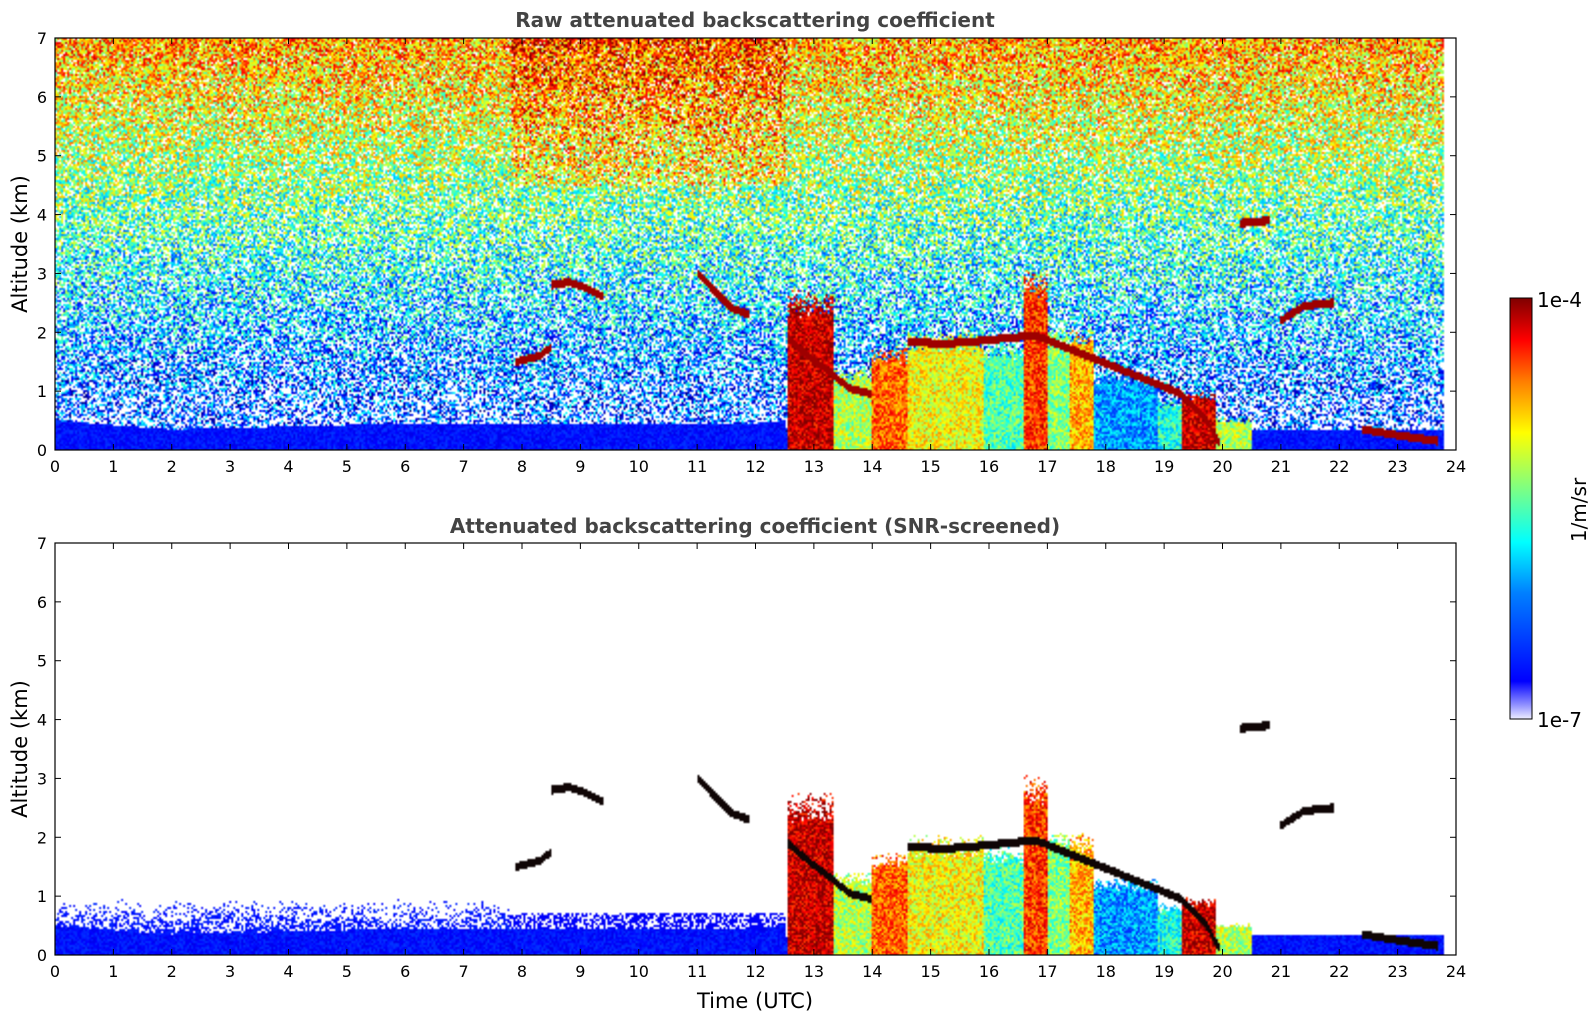 This screenshot has width=1595, height=1020. I want to click on colorbar: 1e-4 1e-7 1/m/sr, so click(1550, 510).